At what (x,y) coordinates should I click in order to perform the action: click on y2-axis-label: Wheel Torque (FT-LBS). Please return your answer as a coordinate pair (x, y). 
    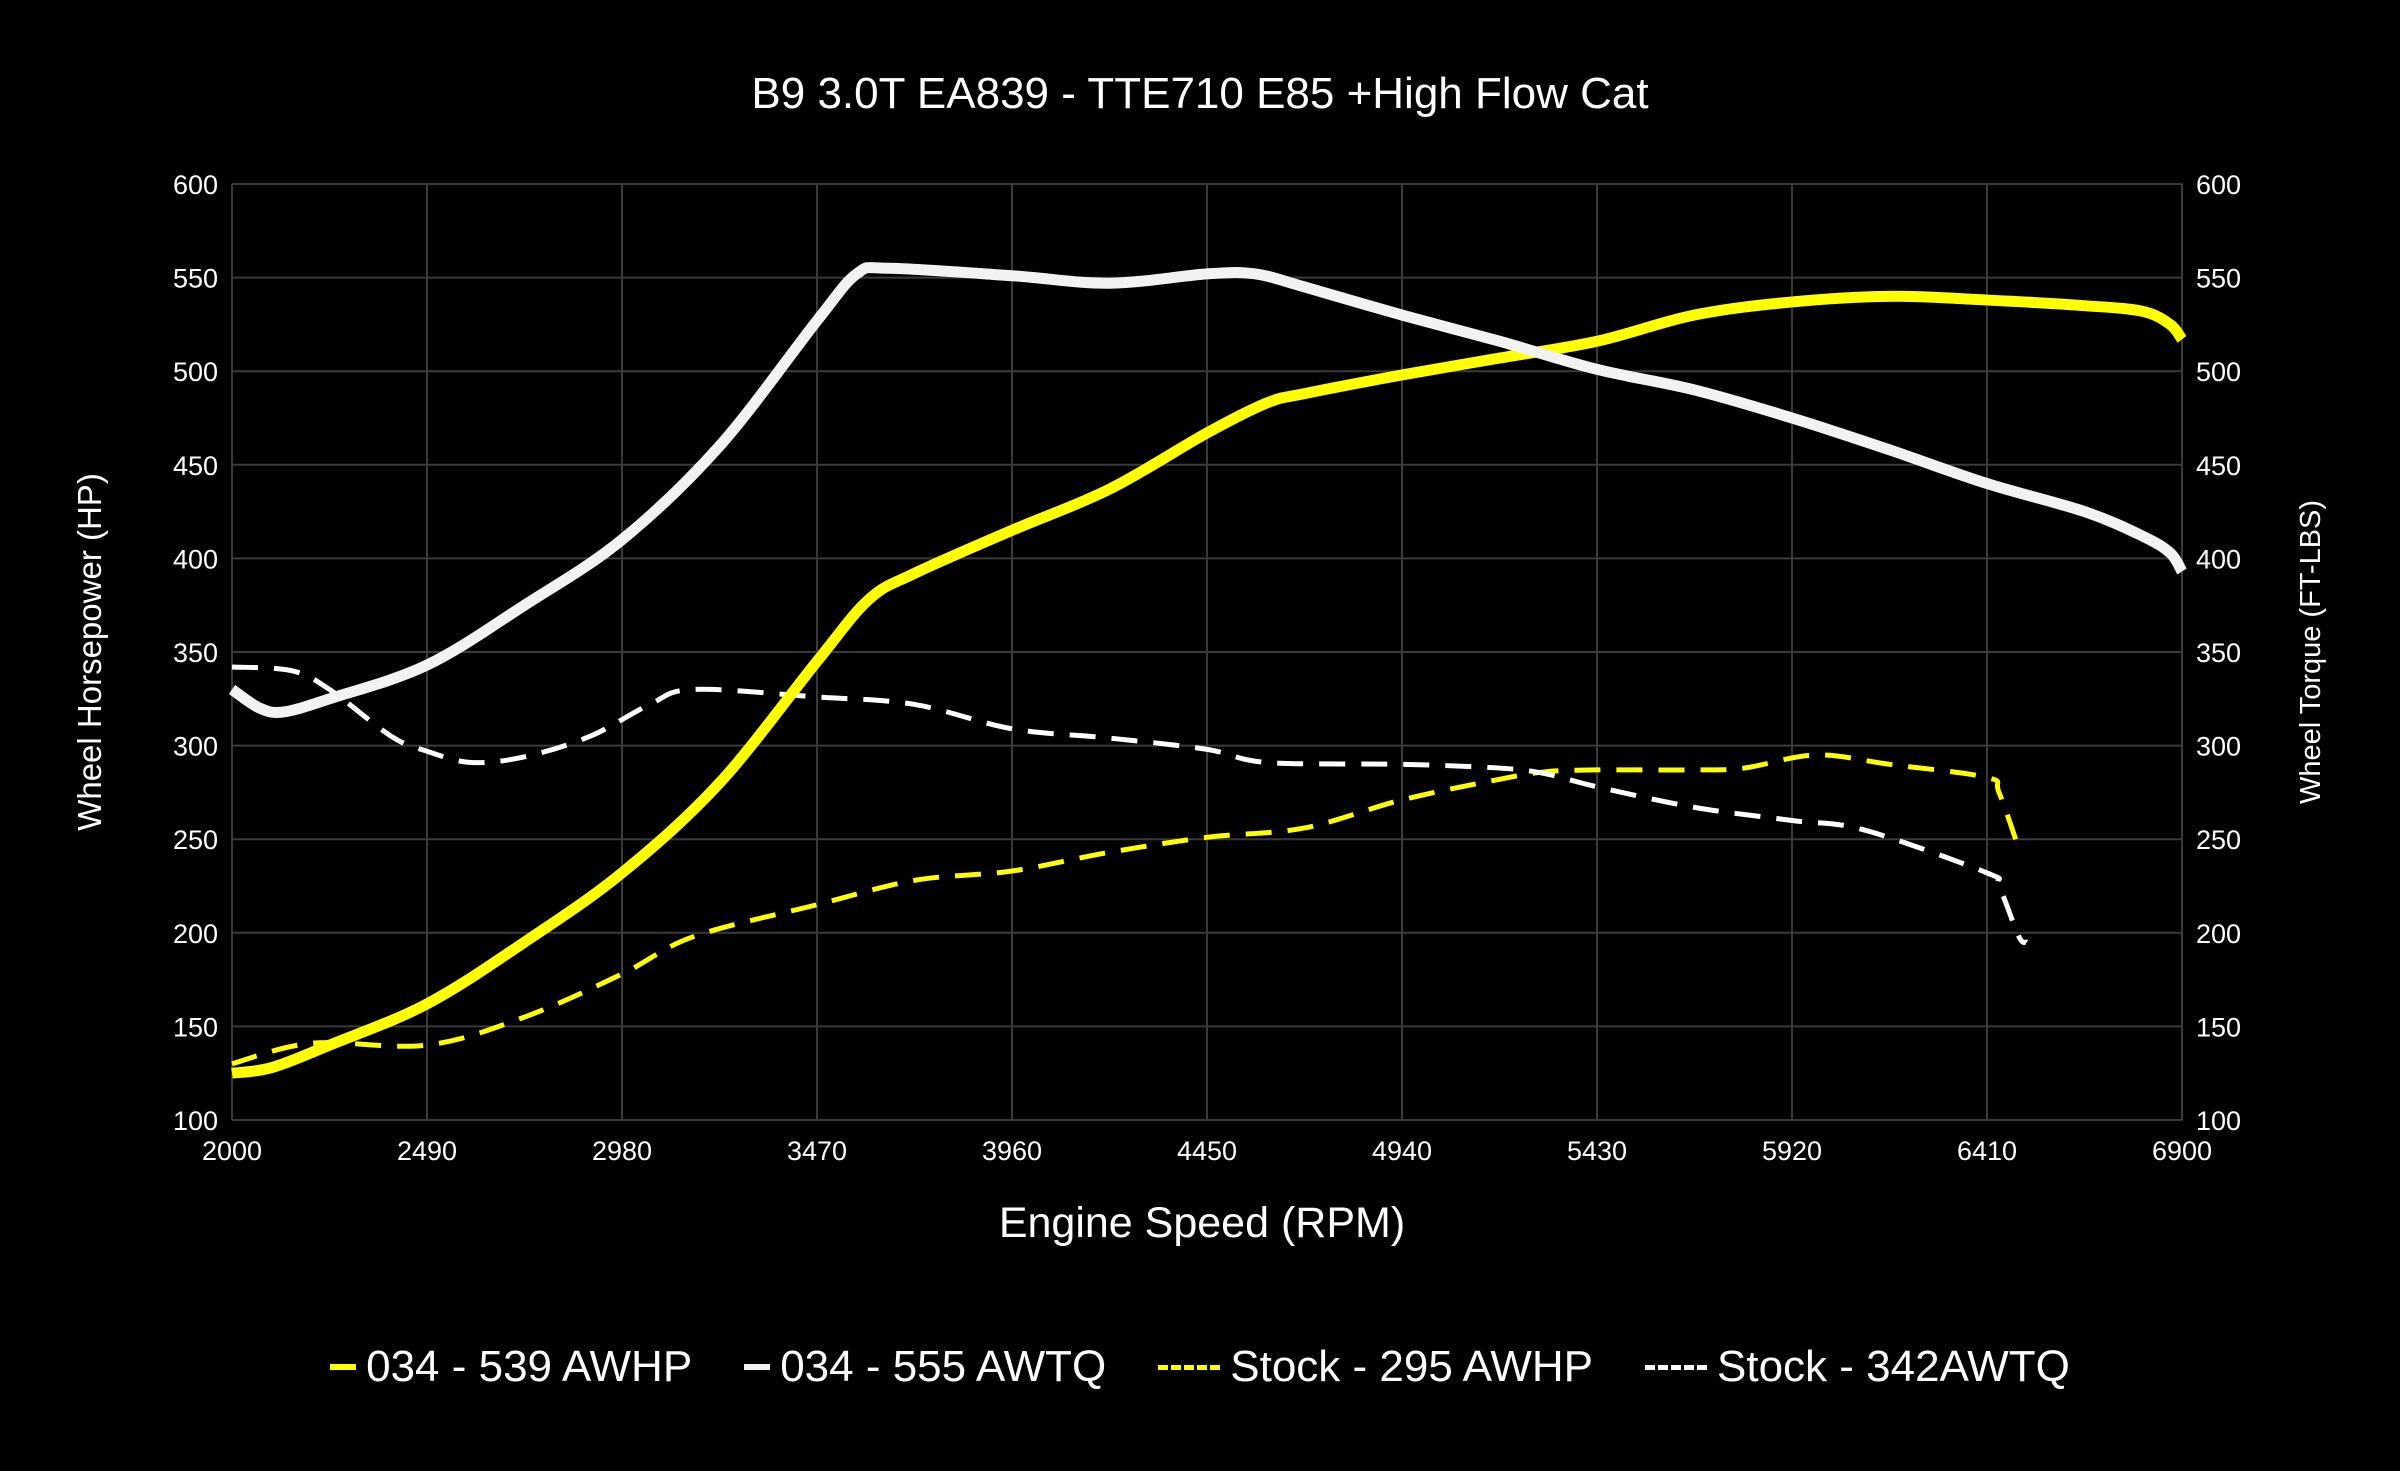
    Looking at the image, I should click on (2311, 652).